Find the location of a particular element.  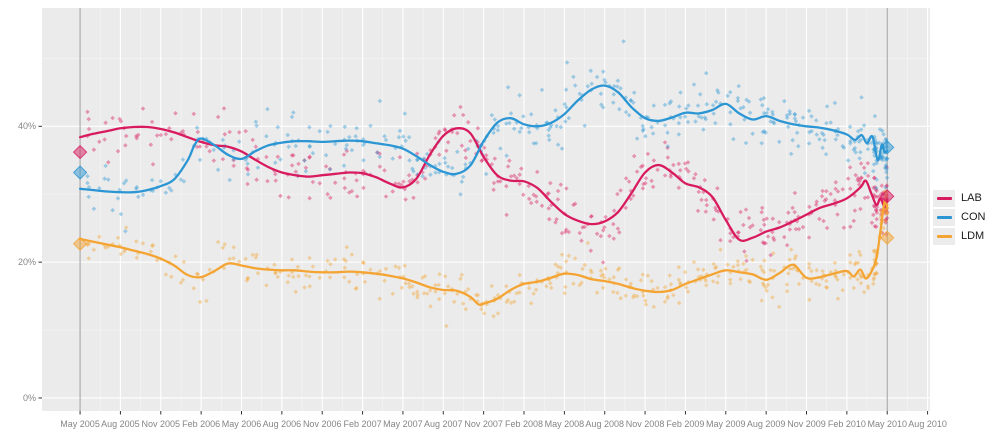

x-tick-label: May 2008 is located at coordinates (564, 424).